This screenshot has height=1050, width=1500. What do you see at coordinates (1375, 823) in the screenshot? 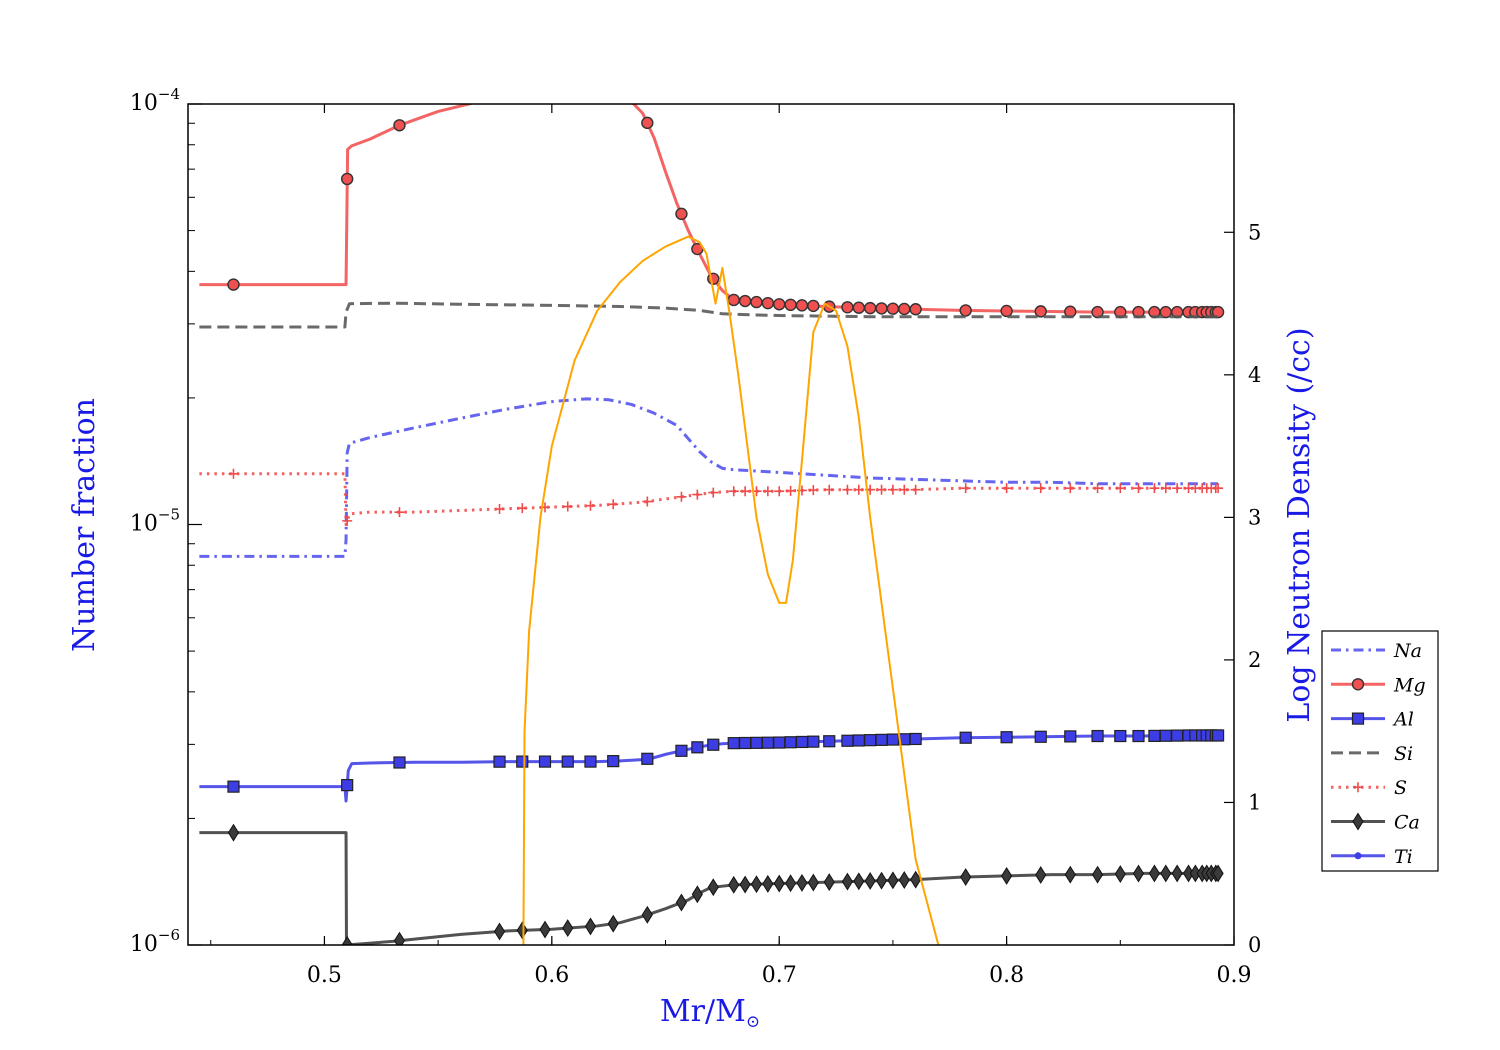
I see `legend-item-ca: Ca` at bounding box center [1375, 823].